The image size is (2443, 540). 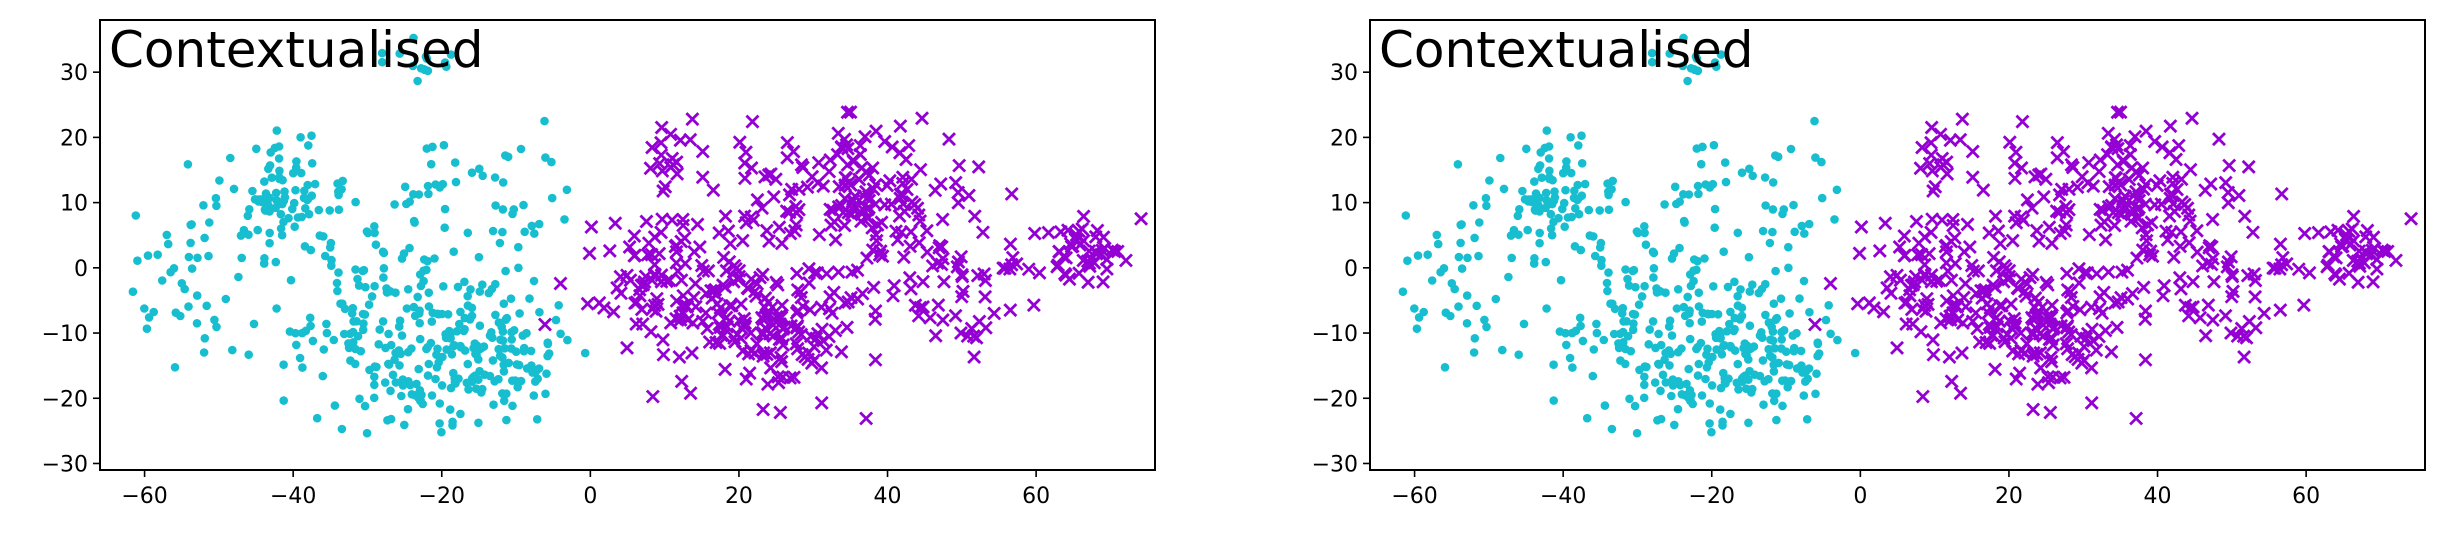 I want to click on x-tick-label: −20, so click(x=1712, y=496).